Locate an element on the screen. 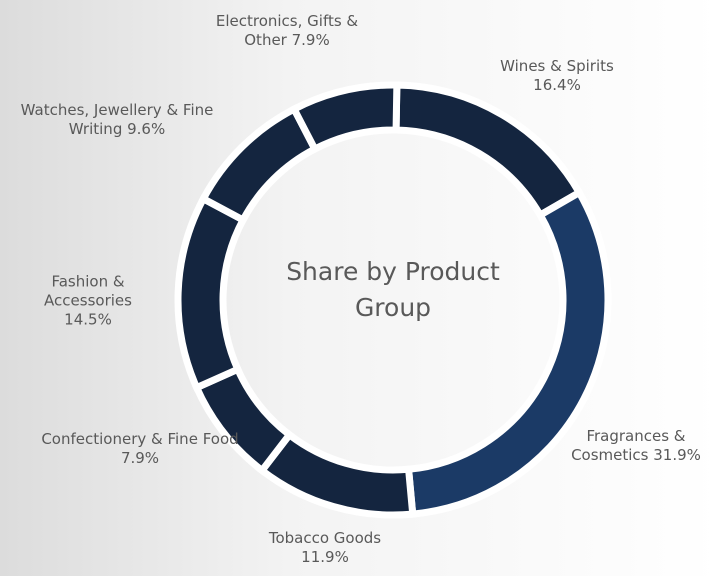 Image resolution: width=719 pixels, height=576 pixels. data-label: Confectionery & Fine Food 7.9% is located at coordinates (140, 449).